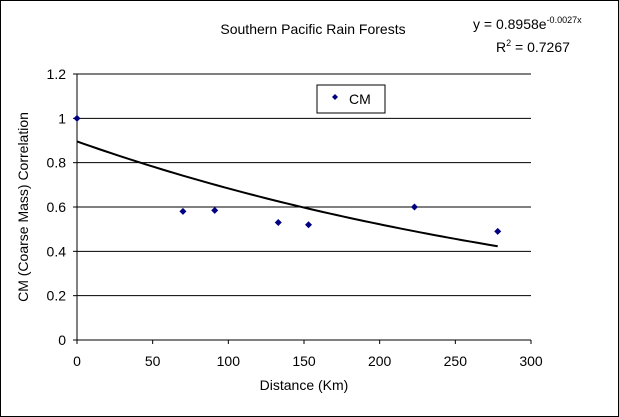  What do you see at coordinates (540, 47) in the screenshot?
I see `r-squared-value: = 0.7267` at bounding box center [540, 47].